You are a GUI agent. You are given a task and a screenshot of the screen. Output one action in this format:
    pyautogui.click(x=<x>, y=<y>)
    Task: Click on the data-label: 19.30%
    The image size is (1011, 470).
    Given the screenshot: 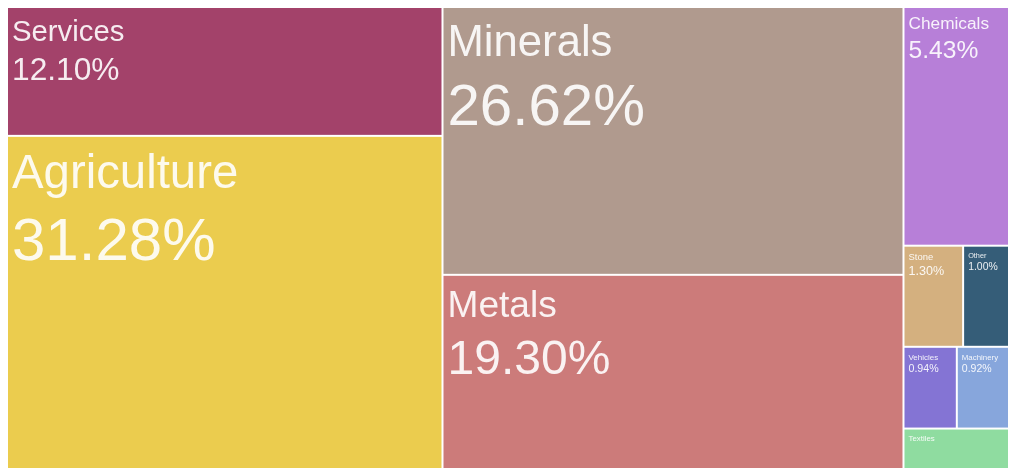 What is the action you would take?
    pyautogui.click(x=529, y=358)
    